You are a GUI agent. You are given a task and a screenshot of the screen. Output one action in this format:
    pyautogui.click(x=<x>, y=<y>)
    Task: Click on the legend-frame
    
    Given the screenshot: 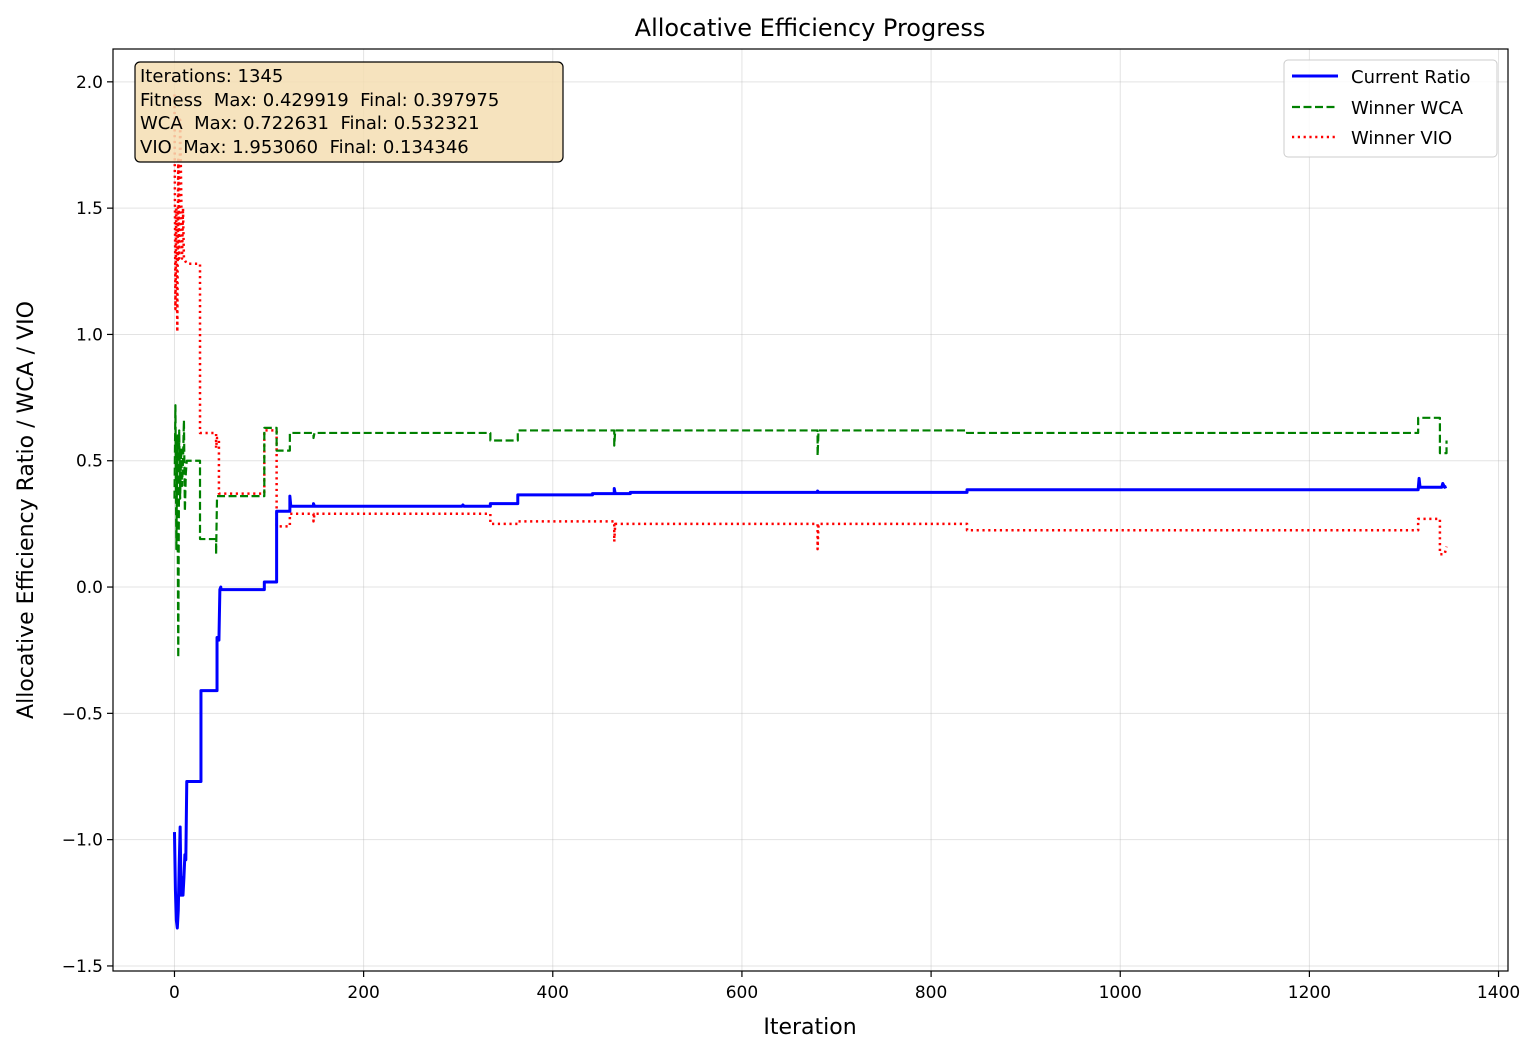 What is the action you would take?
    pyautogui.click(x=1390, y=108)
    